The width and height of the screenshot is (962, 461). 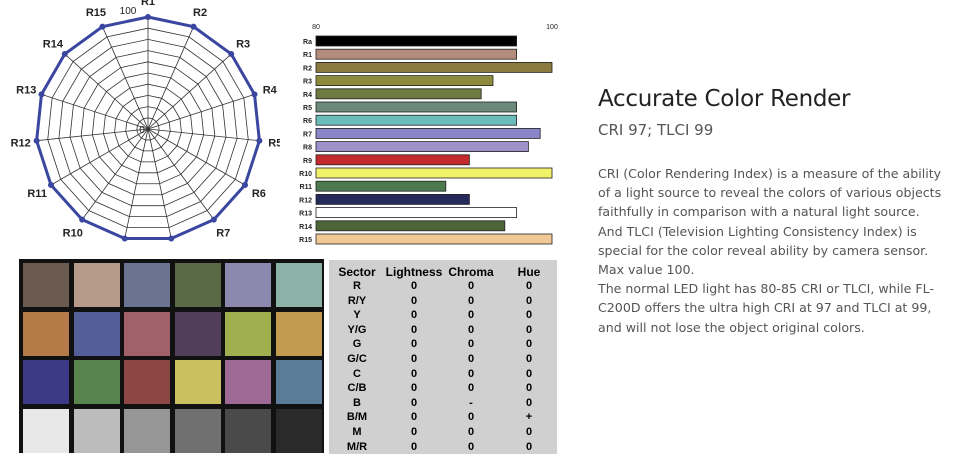 What do you see at coordinates (392, 160) in the screenshot?
I see `bar-R9` at bounding box center [392, 160].